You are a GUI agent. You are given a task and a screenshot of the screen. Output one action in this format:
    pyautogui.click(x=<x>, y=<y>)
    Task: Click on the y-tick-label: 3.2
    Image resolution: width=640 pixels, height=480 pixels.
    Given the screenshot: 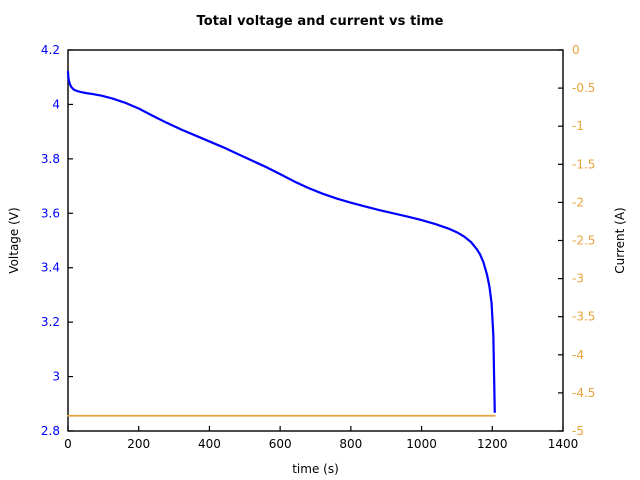 What is the action you would take?
    pyautogui.click(x=50, y=322)
    